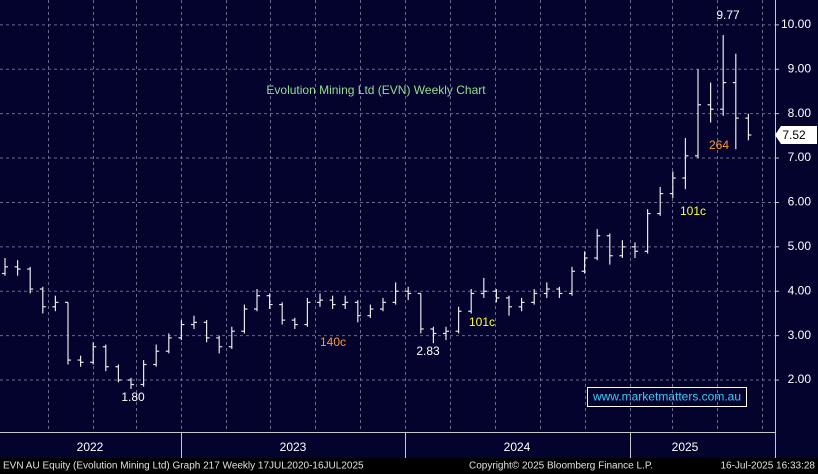 The height and width of the screenshot is (474, 818). Describe the element at coordinates (800, 379) in the screenshot. I see `y-tick-label: 2.00` at that location.